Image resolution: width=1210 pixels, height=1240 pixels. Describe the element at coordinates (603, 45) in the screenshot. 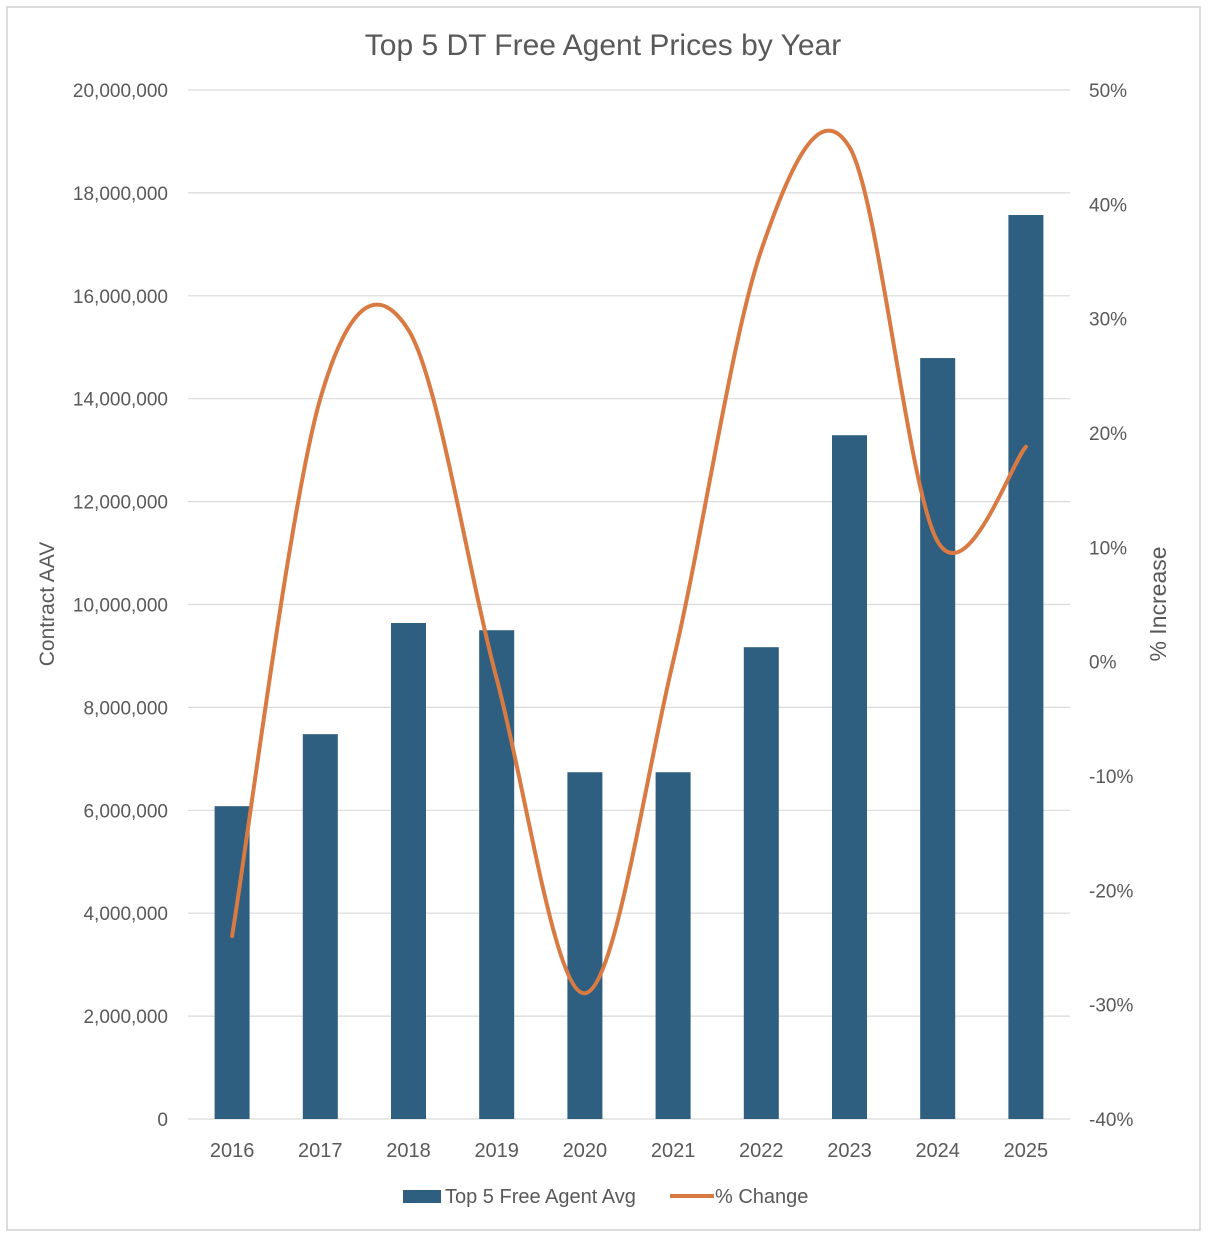

I see `chart-title: Top 5 DT Free Agent Prices by Year` at that location.